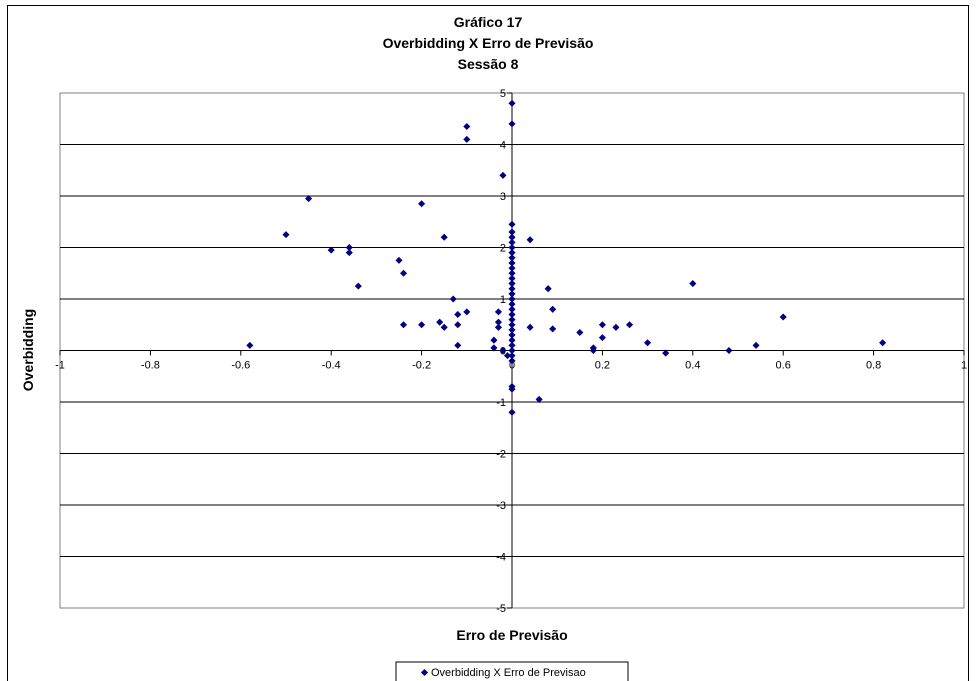  I want to click on x-axis-title: Erro de Previsão, so click(511, 635).